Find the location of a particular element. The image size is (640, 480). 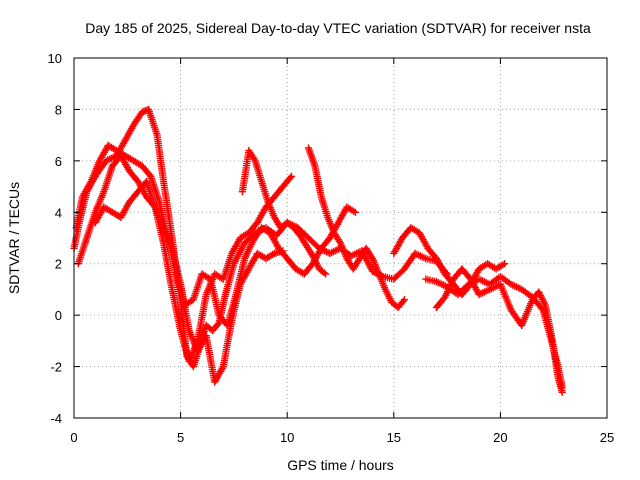

x-tick-label: 25 is located at coordinates (607, 437).